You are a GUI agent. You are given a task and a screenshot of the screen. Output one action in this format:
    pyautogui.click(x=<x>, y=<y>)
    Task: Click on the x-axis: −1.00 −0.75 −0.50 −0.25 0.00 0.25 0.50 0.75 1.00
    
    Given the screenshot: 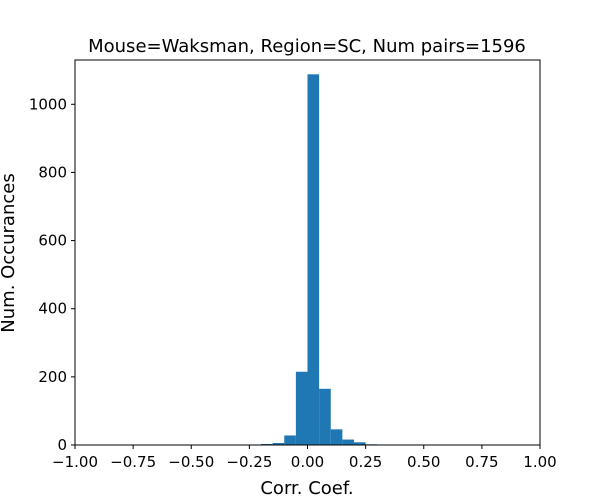 What is the action you would take?
    pyautogui.click(x=304, y=458)
    